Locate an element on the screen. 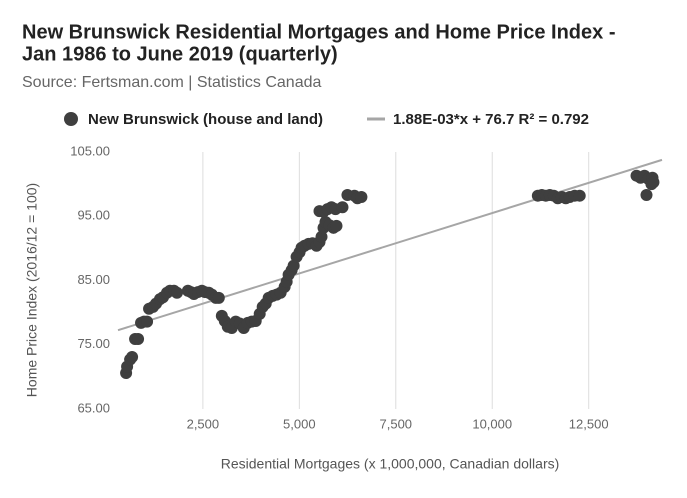  y-tick-label: 85.00 is located at coordinates (93, 279).